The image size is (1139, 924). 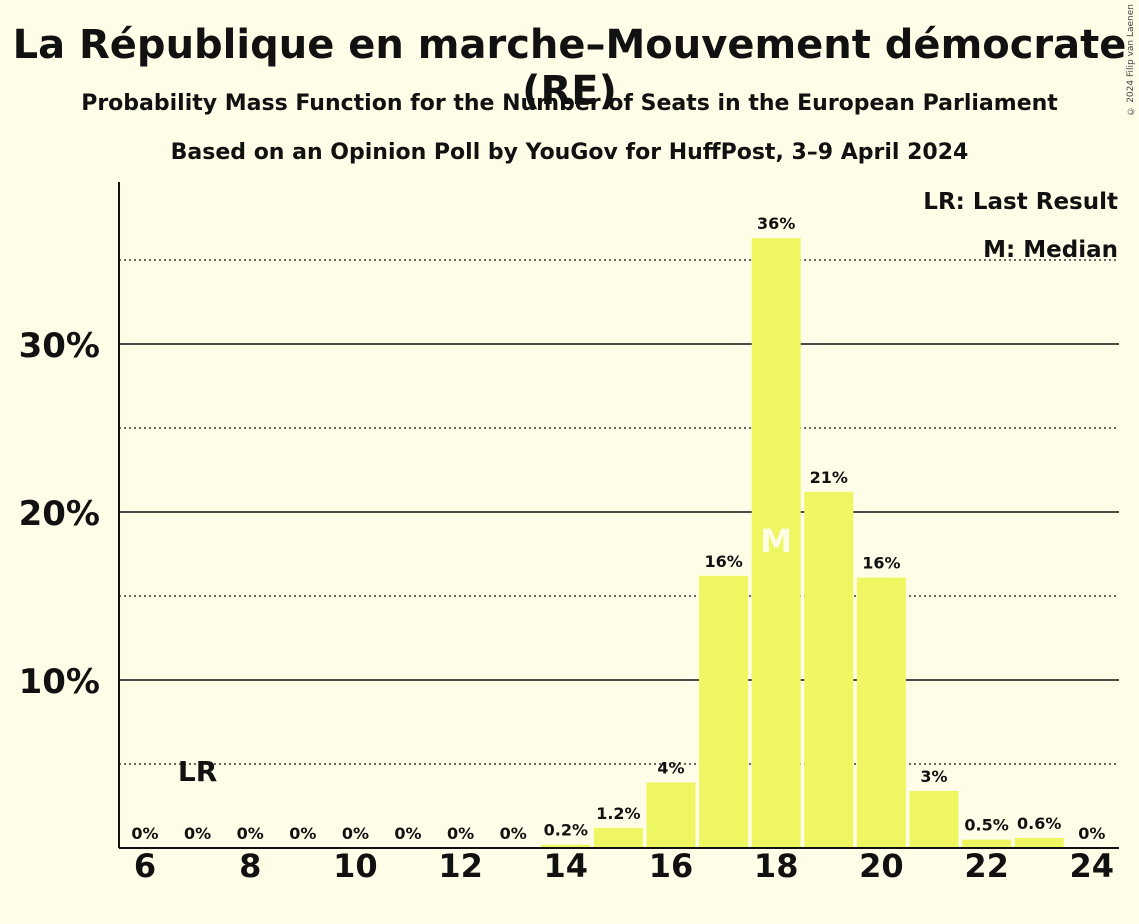 I want to click on bar-label-seat-23: 0.6%, so click(x=1039, y=823).